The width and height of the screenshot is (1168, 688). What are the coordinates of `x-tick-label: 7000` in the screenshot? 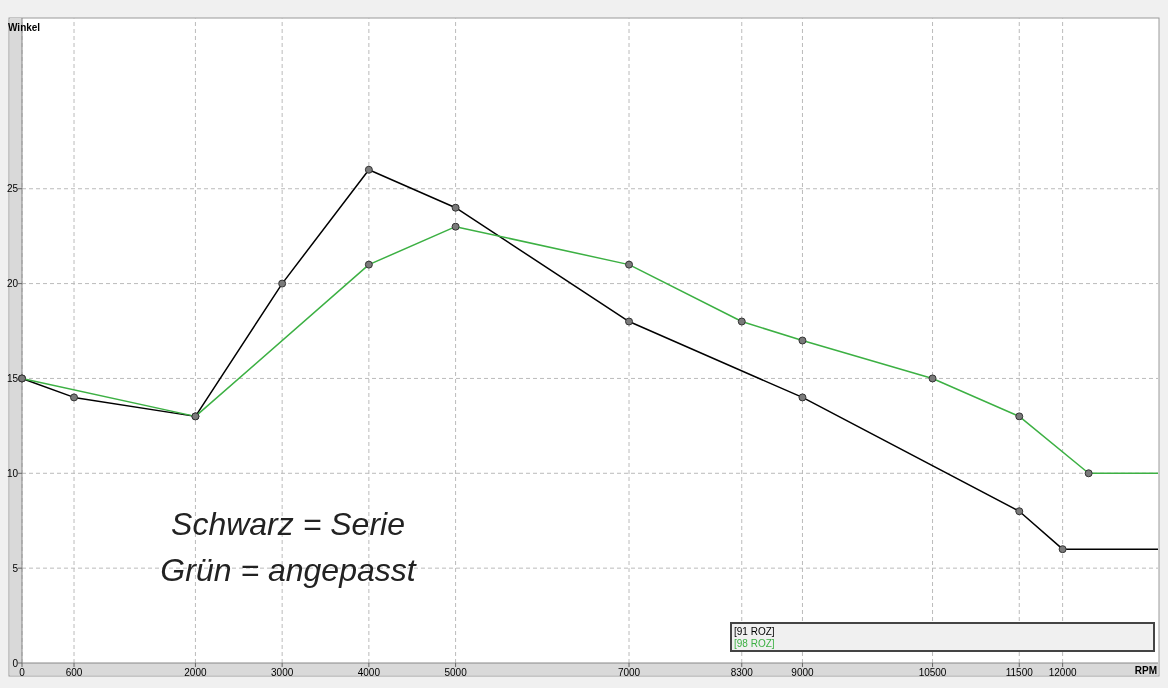 It's located at (629, 672).